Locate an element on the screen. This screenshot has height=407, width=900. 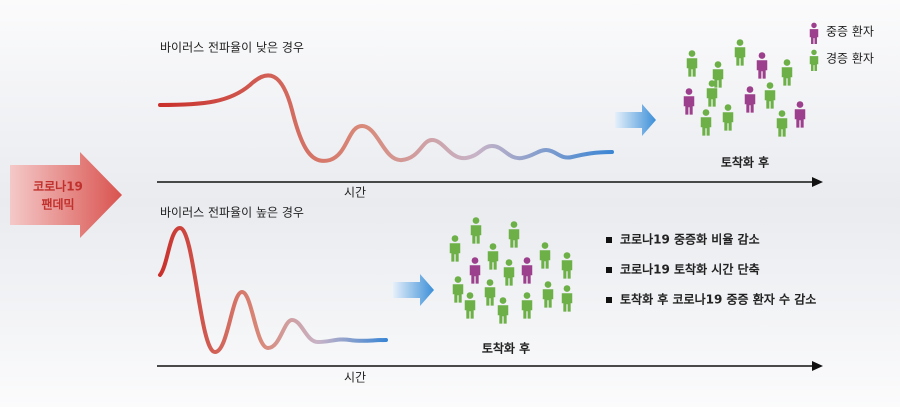
bullet-text: 코로나19 토착화 시간 단축 is located at coordinates (690, 269).